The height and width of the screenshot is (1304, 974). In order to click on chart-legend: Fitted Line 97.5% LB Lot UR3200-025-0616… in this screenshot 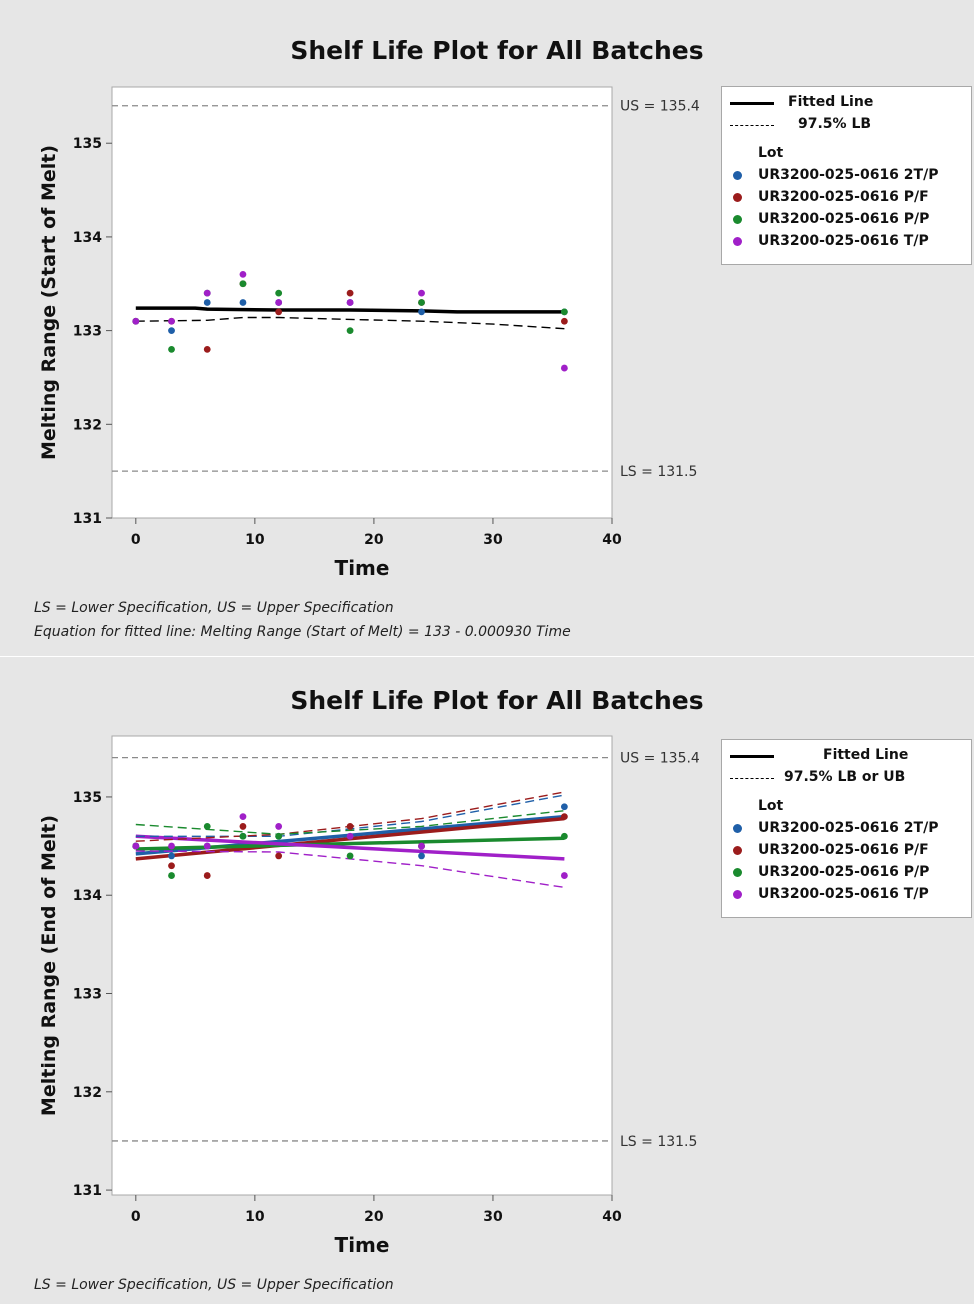, I will do `click(846, 175)`.